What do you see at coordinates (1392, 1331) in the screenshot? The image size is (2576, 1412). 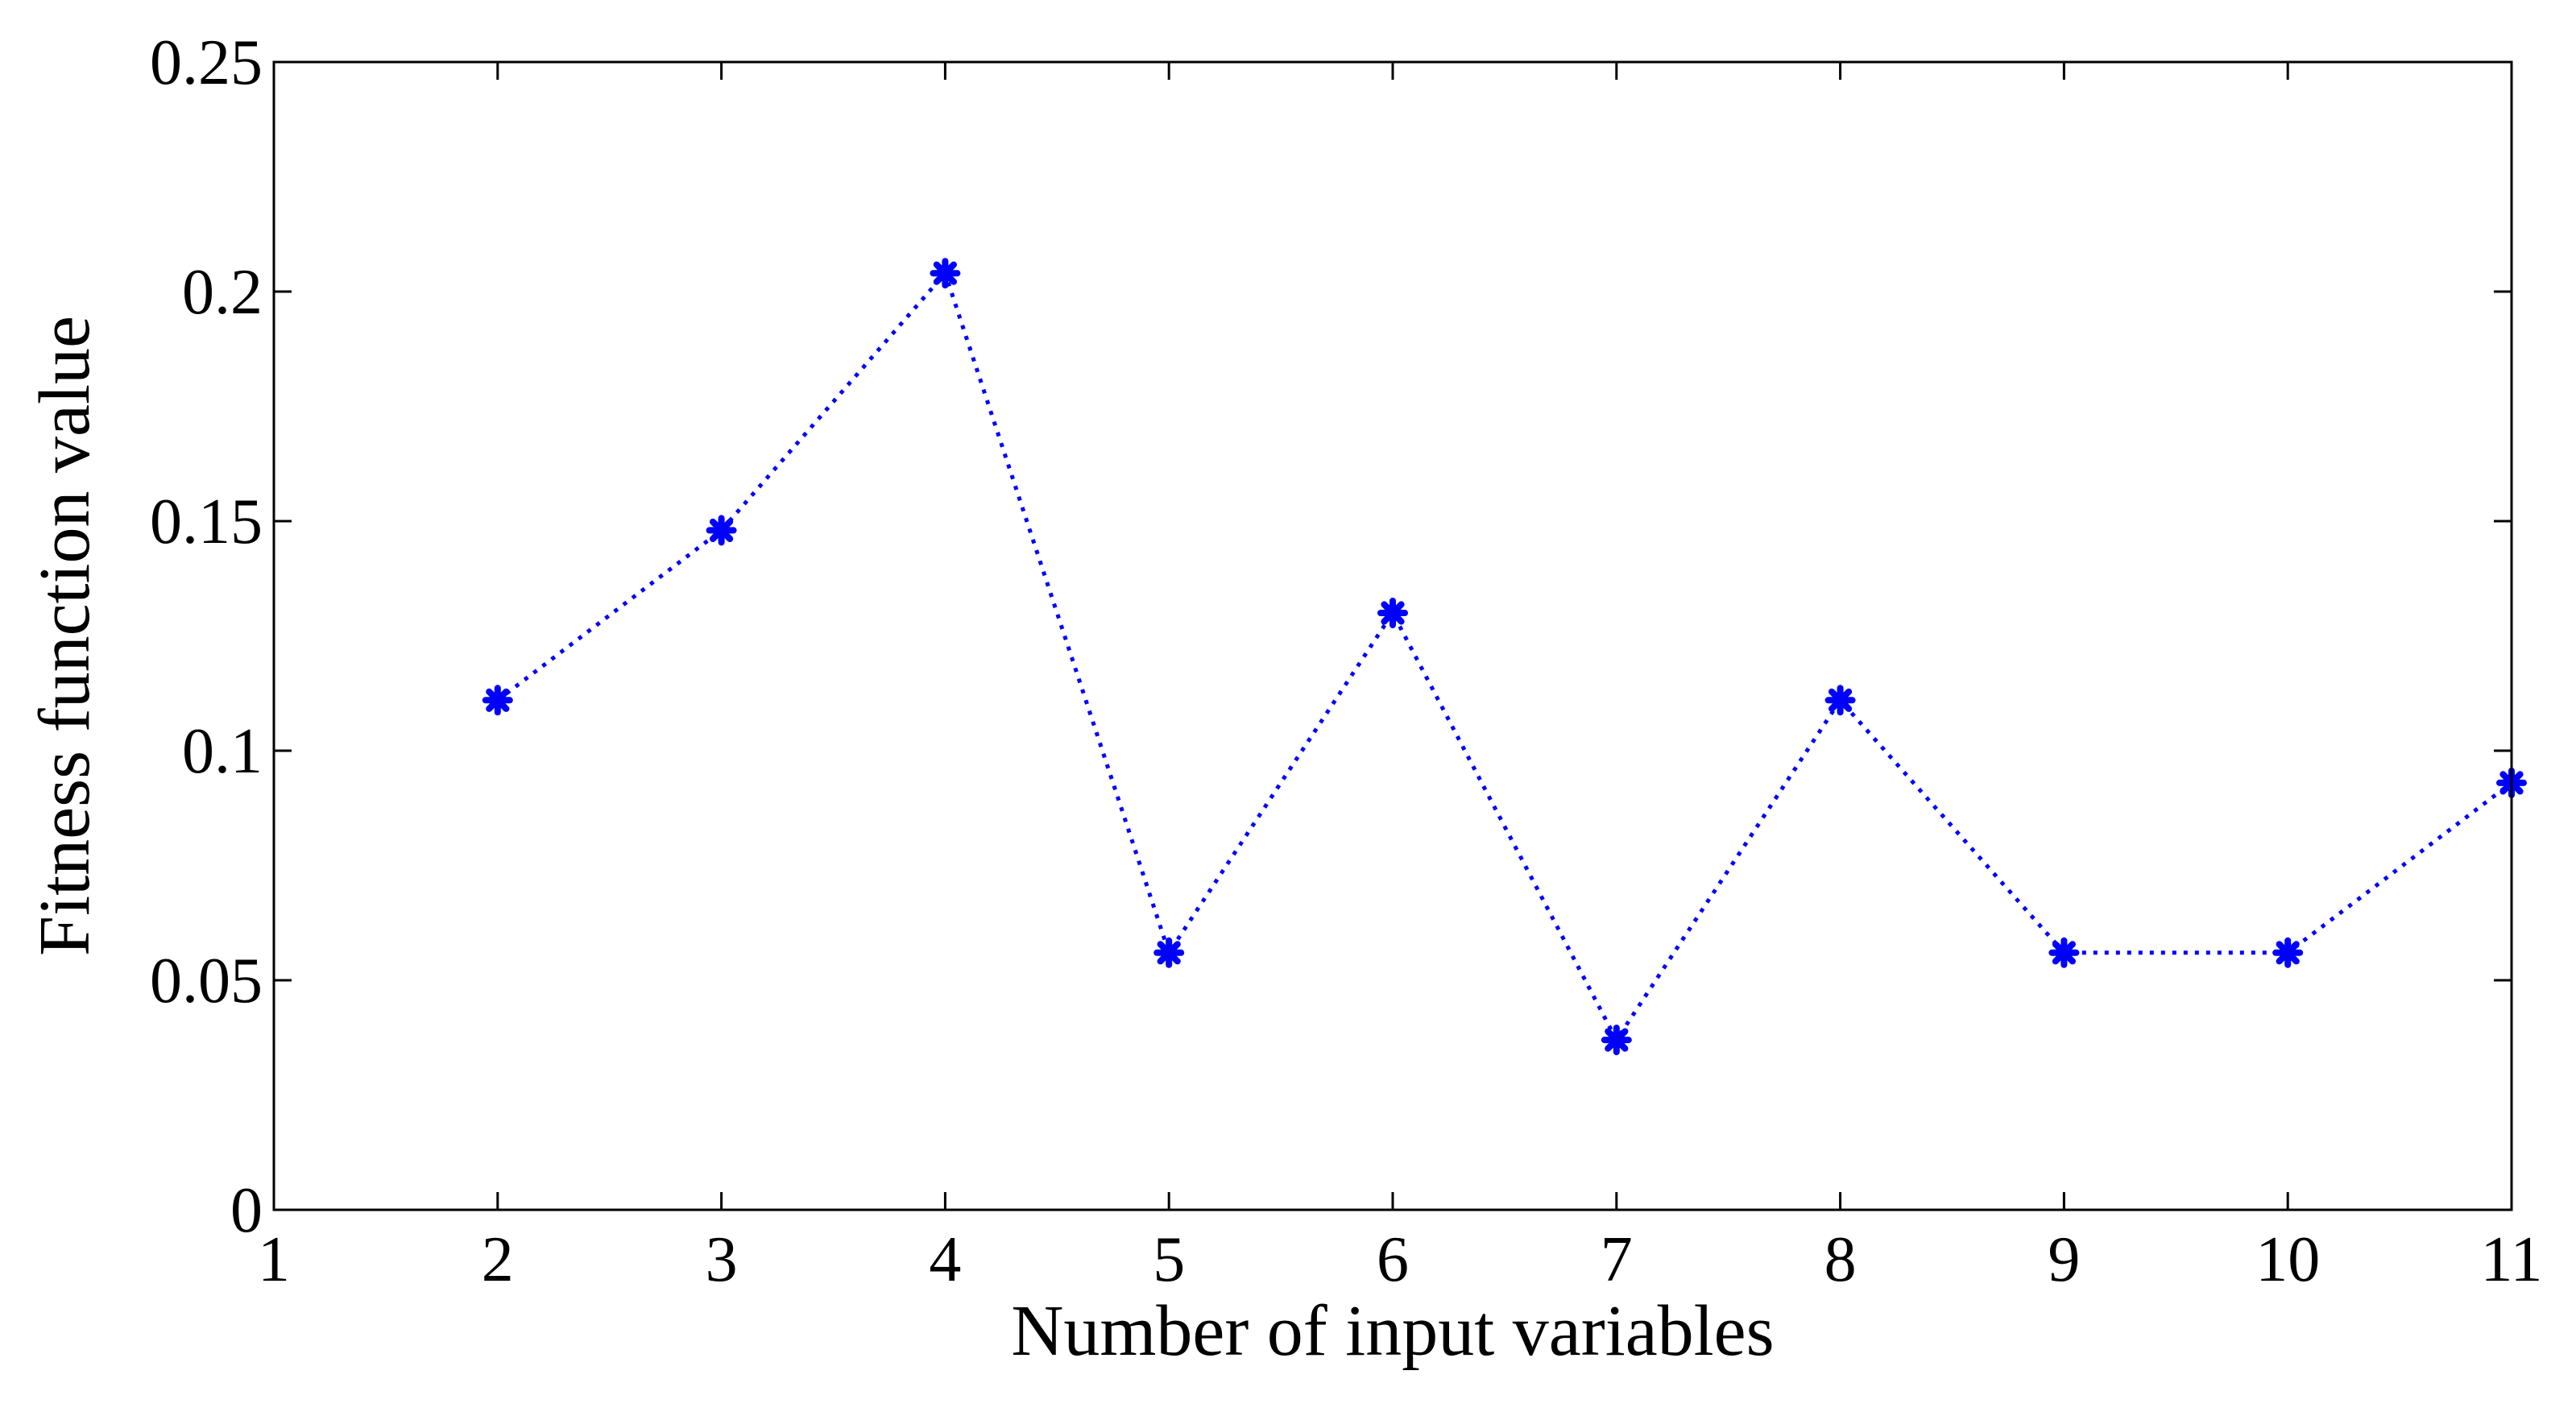 I see `x-axis-label: Number of input variables` at bounding box center [1392, 1331].